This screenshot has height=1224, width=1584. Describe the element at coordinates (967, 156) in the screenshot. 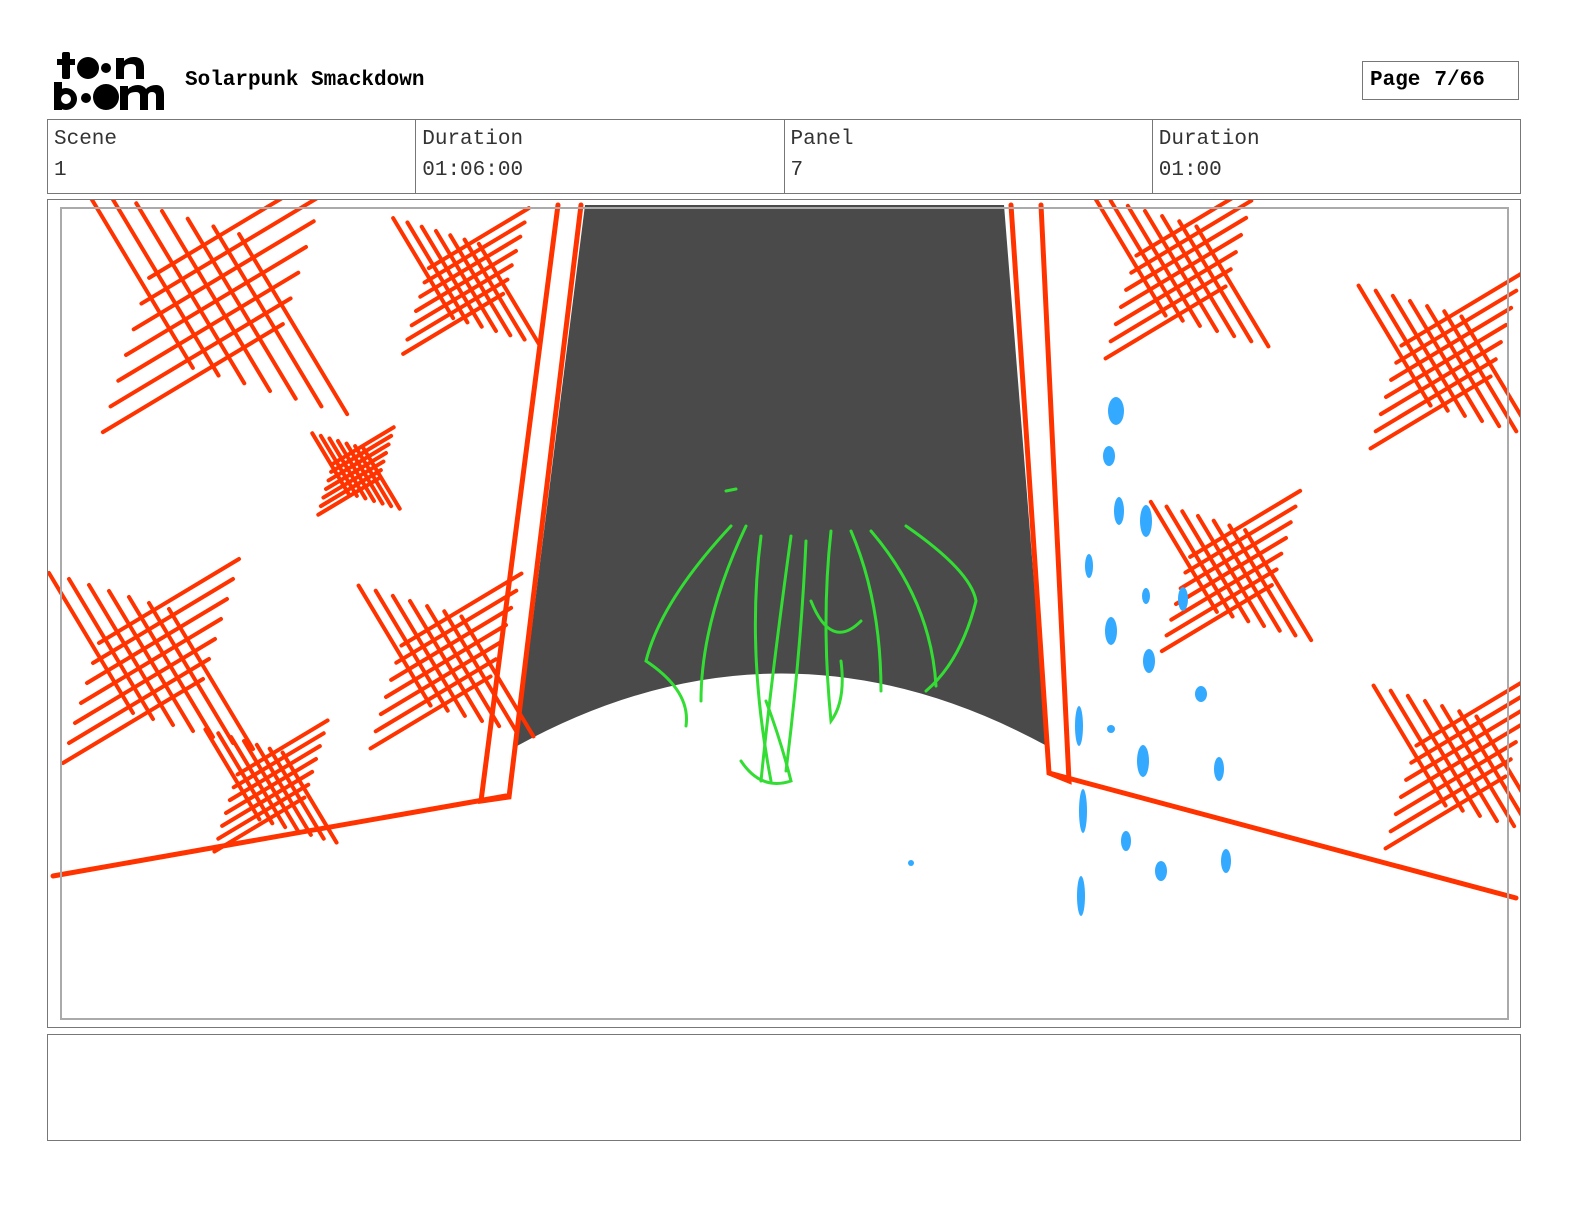

I see `panel-cell: Panel 7` at that location.